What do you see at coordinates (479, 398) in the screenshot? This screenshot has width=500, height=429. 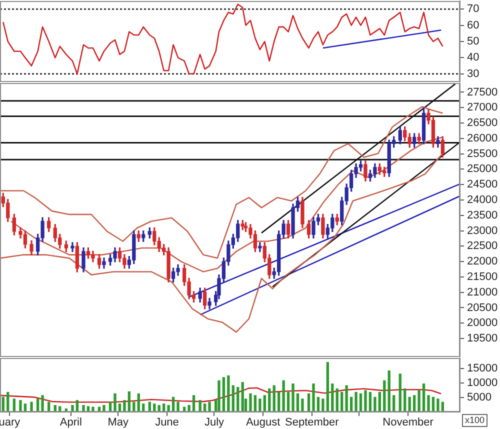 I see `y-tick-label: 5000` at bounding box center [479, 398].